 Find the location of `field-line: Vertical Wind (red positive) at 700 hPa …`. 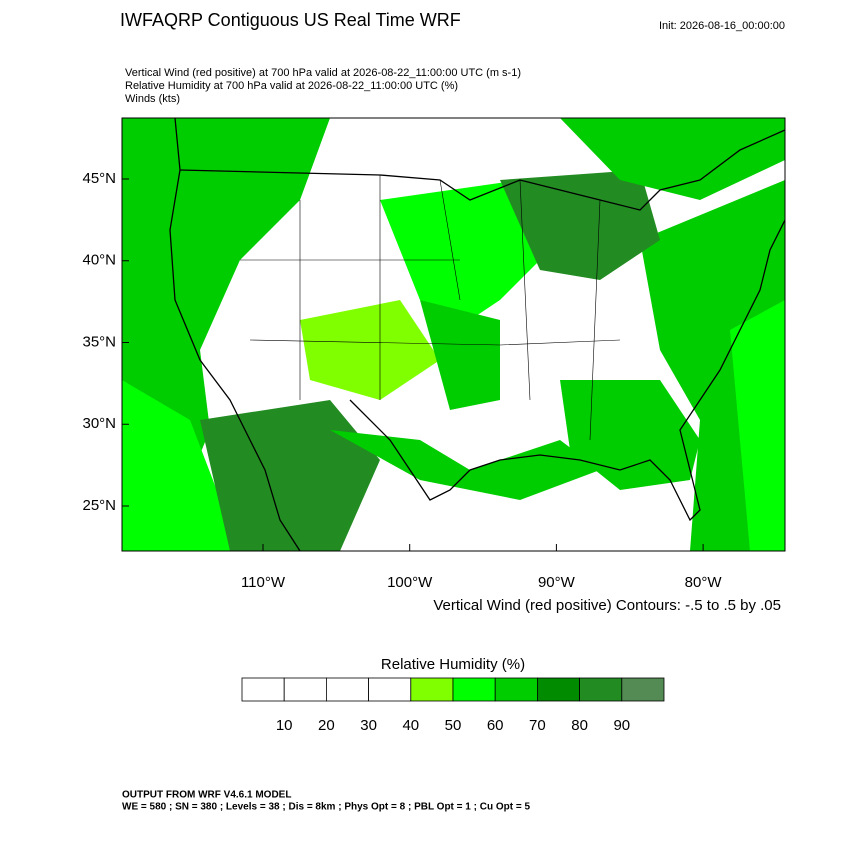

field-line: Vertical Wind (red positive) at 700 hPa … is located at coordinates (323, 73).